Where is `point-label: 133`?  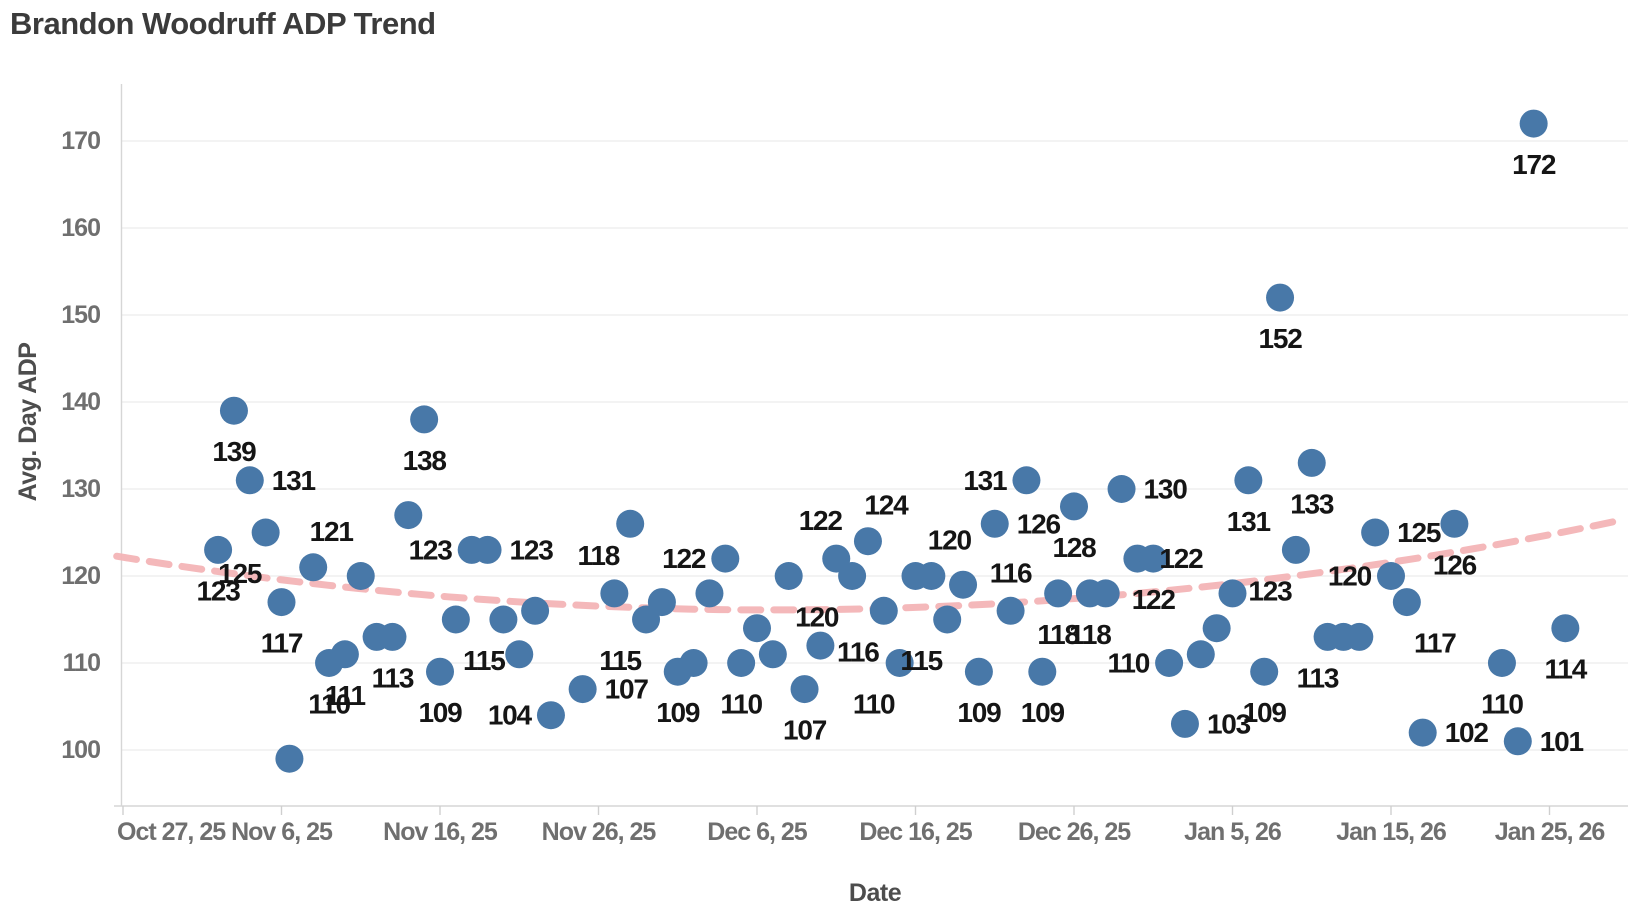 point-label: 133 is located at coordinates (1312, 503).